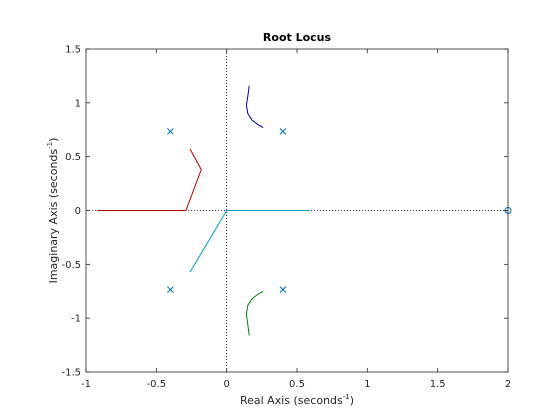 The image size is (560, 420). Describe the element at coordinates (367, 384) in the screenshot. I see `x-tick-label: 1` at that location.